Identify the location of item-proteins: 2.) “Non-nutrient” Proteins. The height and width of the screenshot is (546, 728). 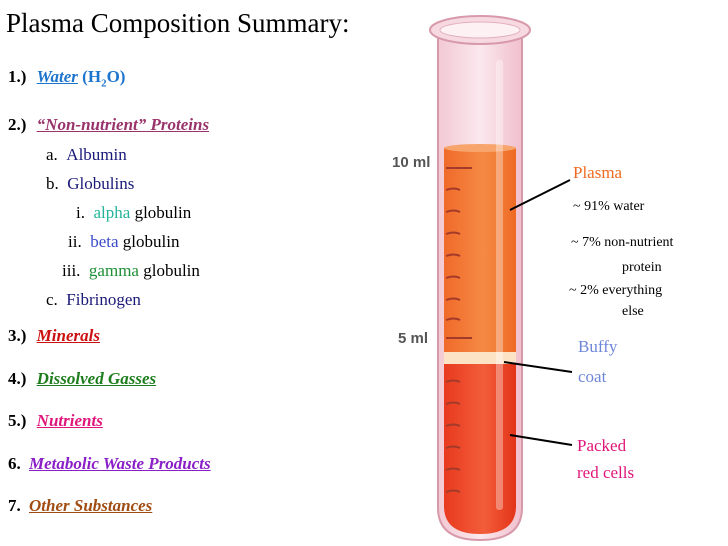
(108, 125).